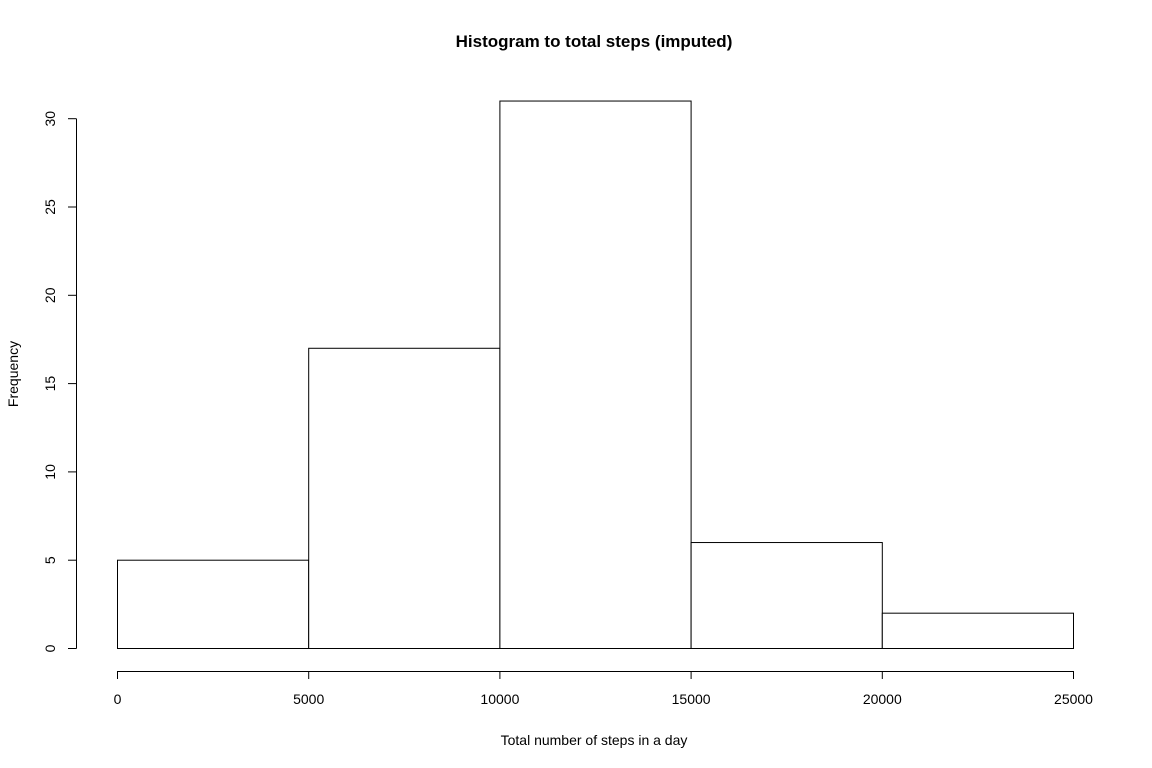  Describe the element at coordinates (882, 699) in the screenshot. I see `x-tick-label: 20000` at that location.